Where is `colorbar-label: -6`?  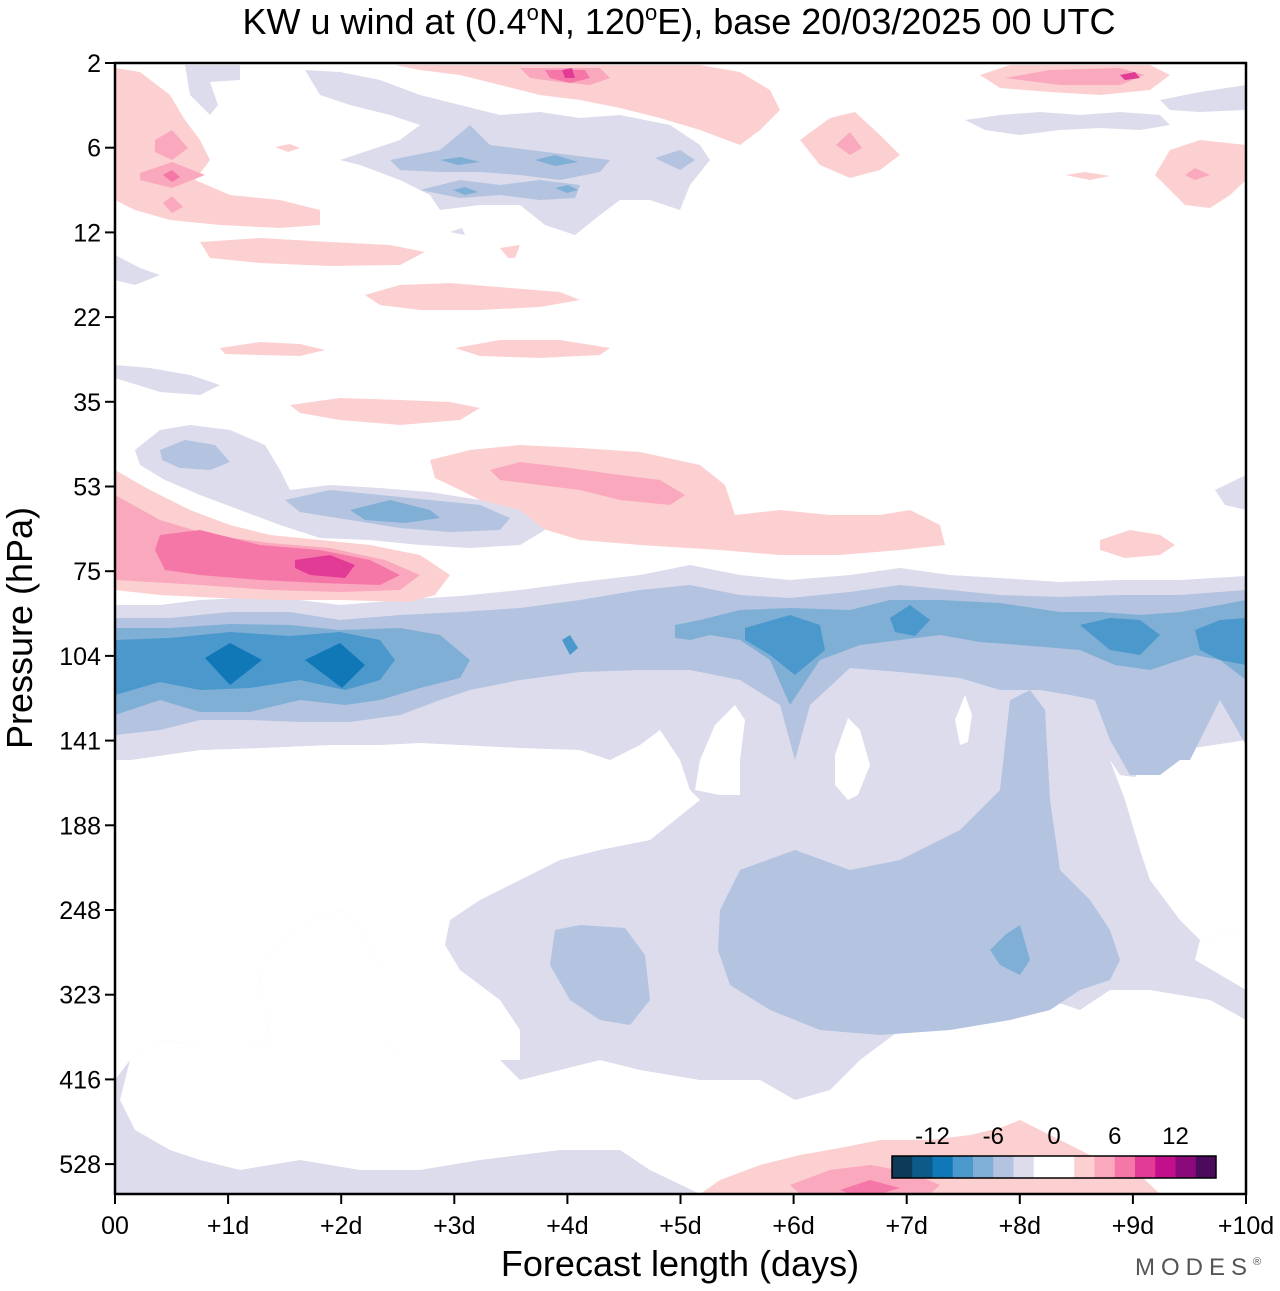 colorbar-label: -6 is located at coordinates (993, 1136).